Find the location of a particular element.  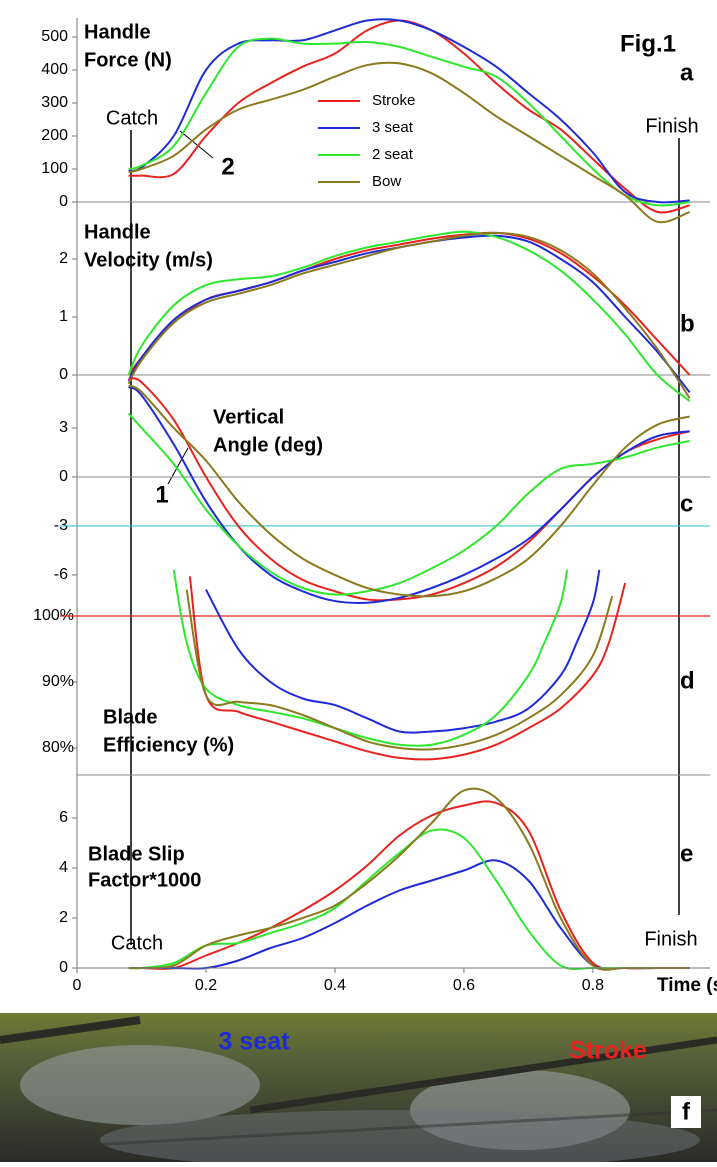

photo: 3 seat Stroke f is located at coordinates (358, 1090).